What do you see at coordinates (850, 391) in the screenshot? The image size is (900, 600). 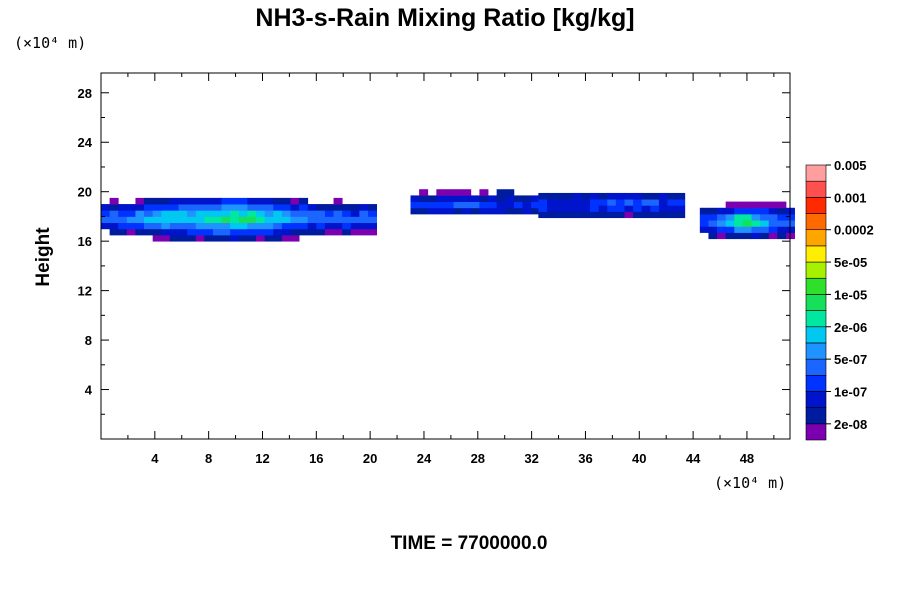 I see `colorbar-label: 1e-07` at bounding box center [850, 391].